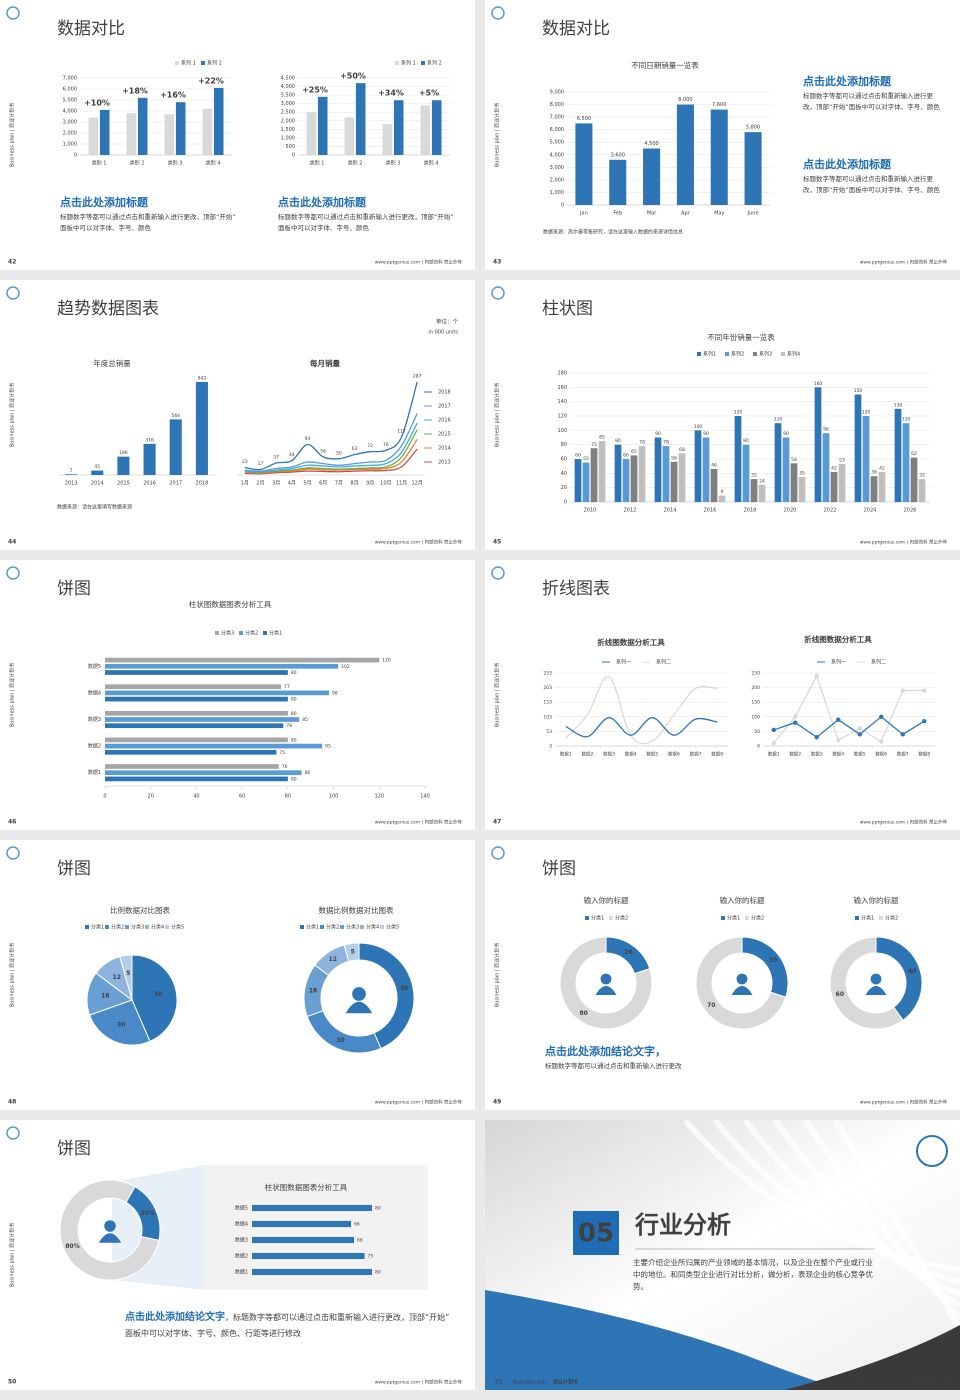  I want to click on x-tick-label: 类别 1, so click(99, 163).